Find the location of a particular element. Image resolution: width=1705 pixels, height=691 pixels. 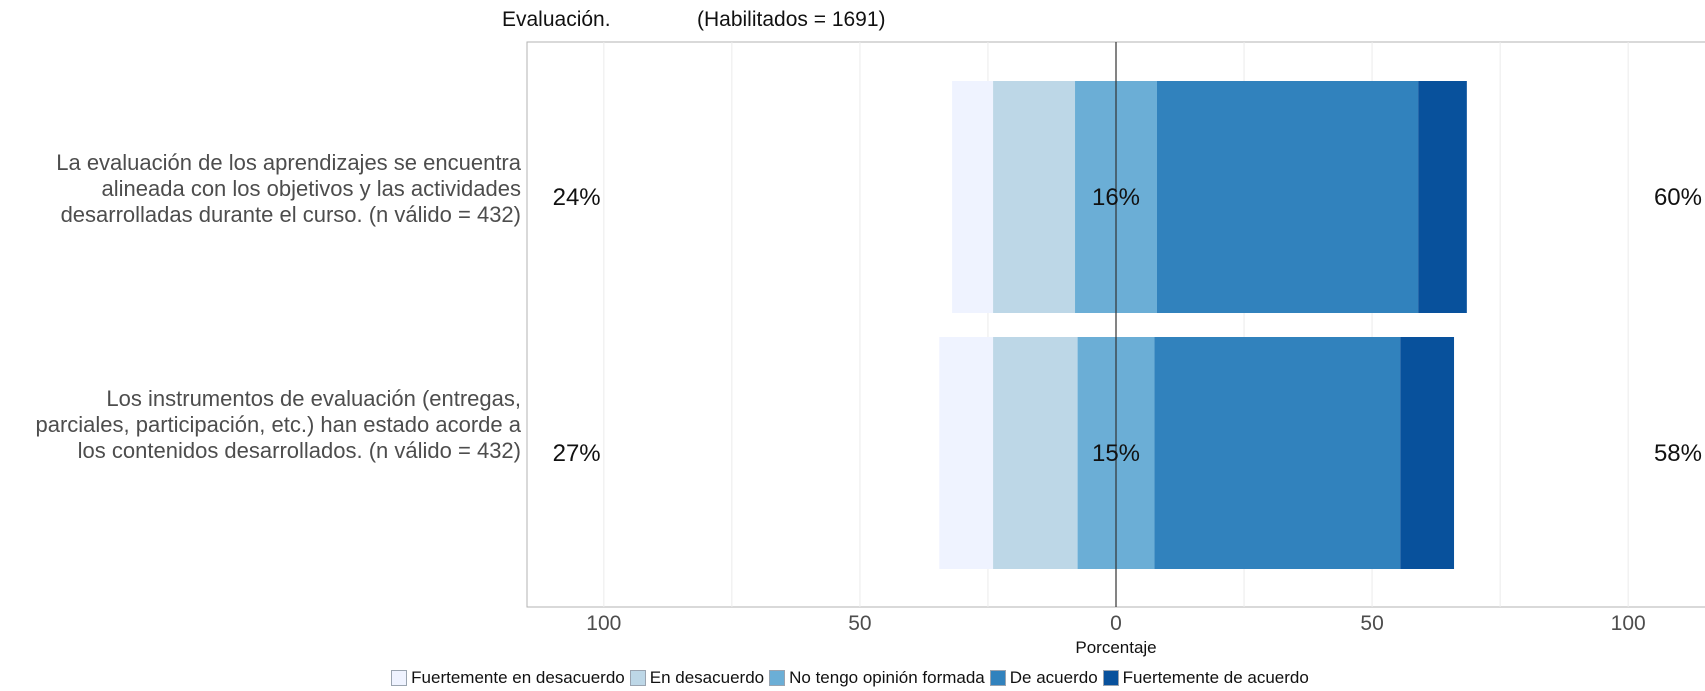

legend-item: Fuertemente de acuerdo is located at coordinates (1205, 678).